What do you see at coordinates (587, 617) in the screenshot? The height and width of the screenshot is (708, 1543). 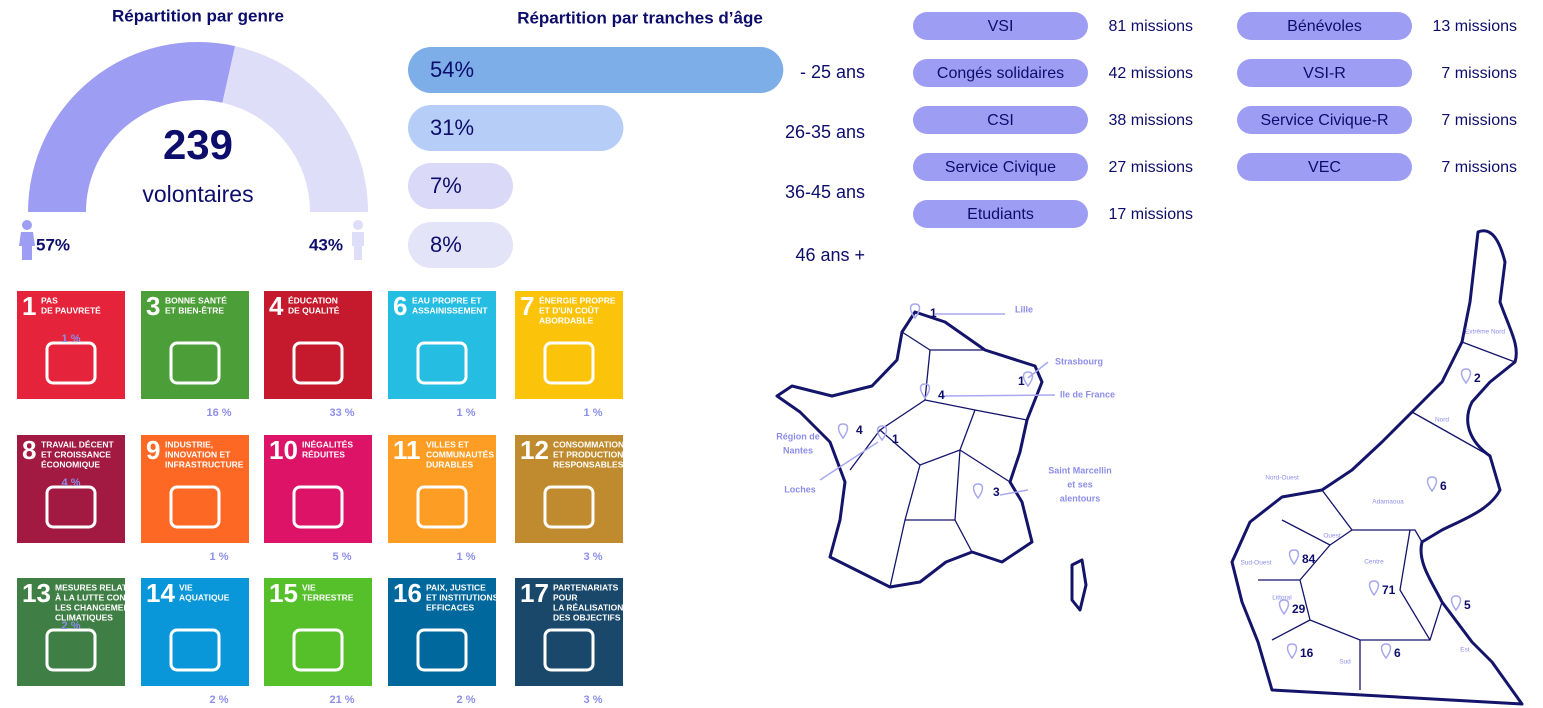 I see `sdg-title: DES OBJECTIFS` at bounding box center [587, 617].